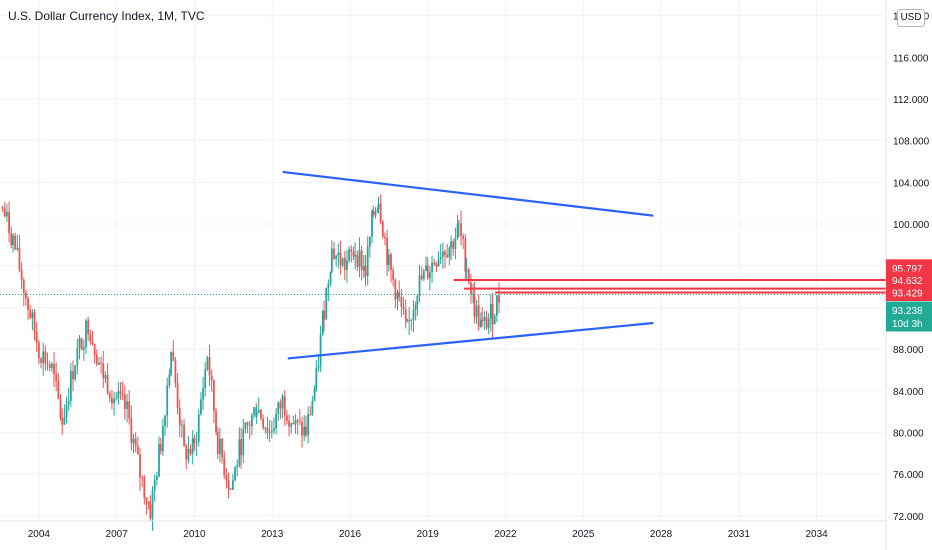  I want to click on x-tick-label: 2025, so click(583, 534).